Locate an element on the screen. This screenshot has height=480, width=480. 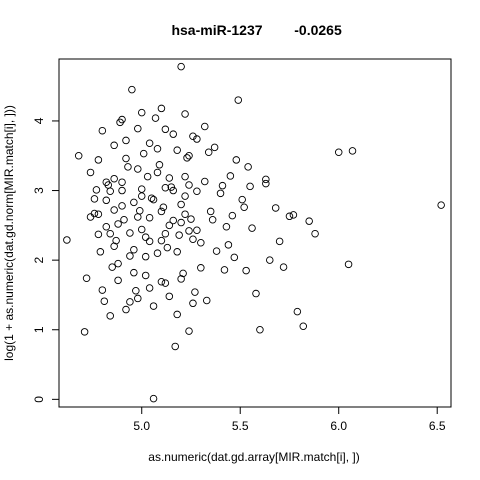
x-tick-label: 5.0 is located at coordinates (141, 426).